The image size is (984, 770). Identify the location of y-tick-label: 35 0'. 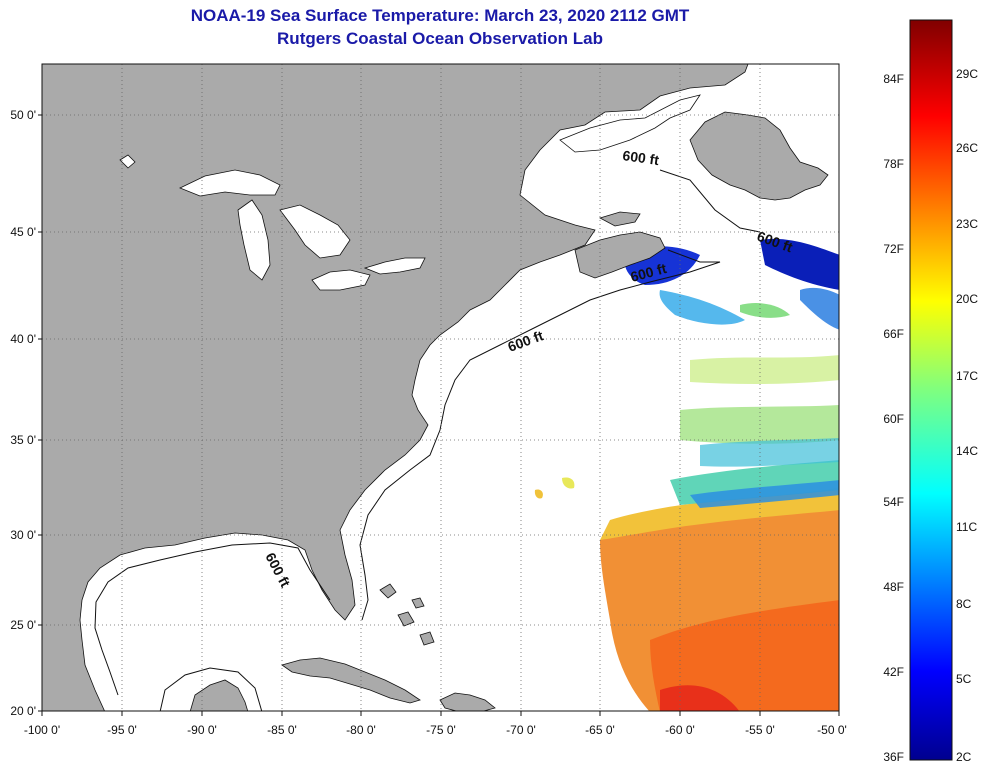
(23, 440).